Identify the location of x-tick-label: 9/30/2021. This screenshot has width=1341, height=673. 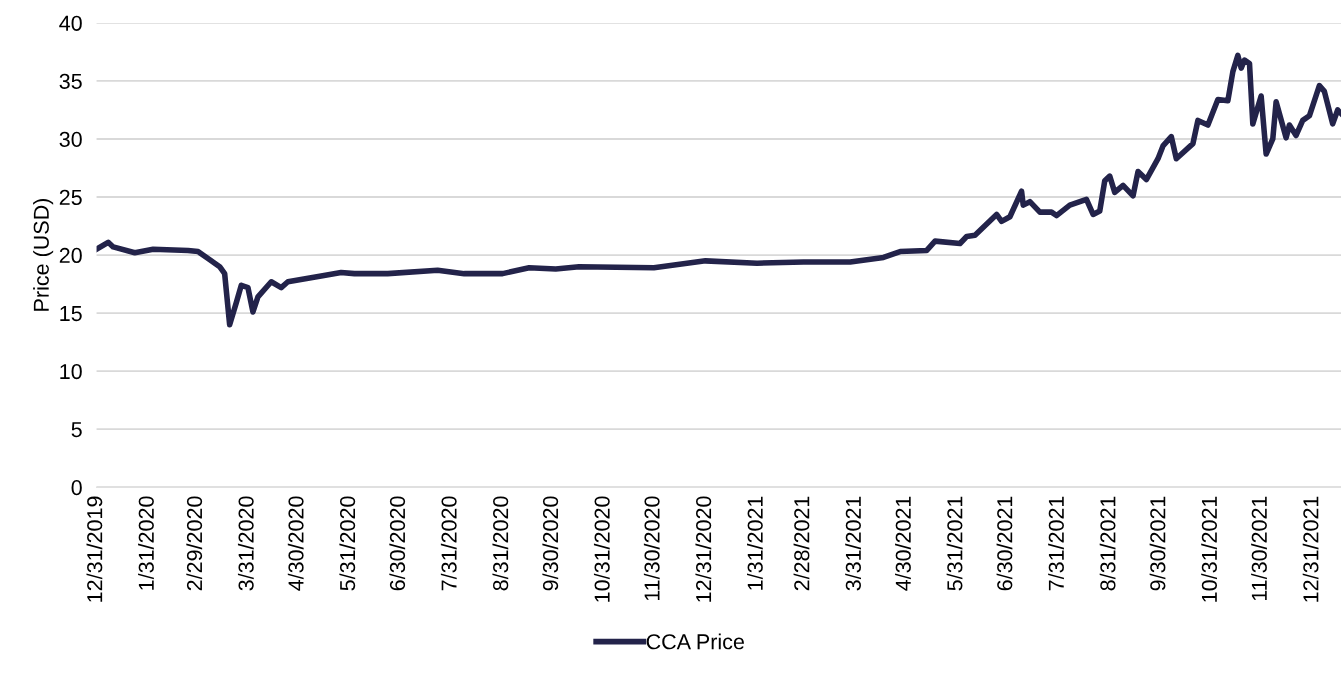
(1157, 543).